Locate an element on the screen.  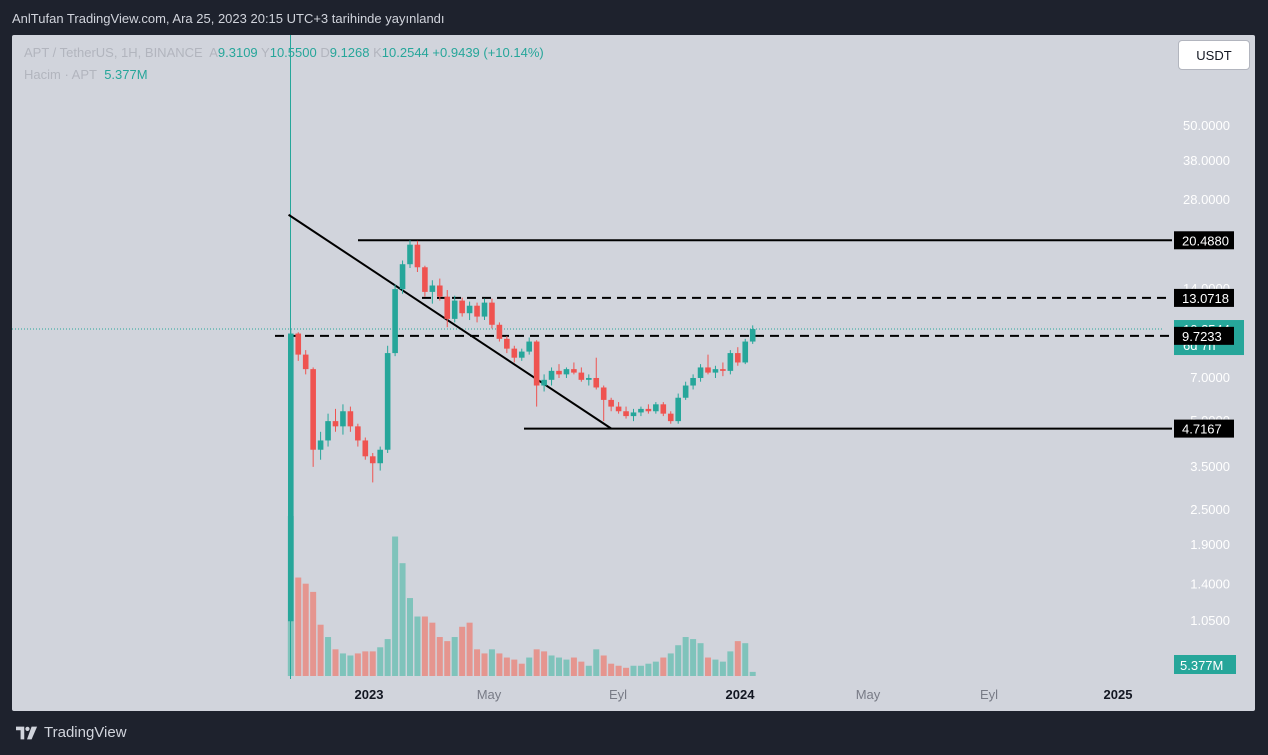
change-value: +0.9439 (+10.14%) is located at coordinates (488, 52).